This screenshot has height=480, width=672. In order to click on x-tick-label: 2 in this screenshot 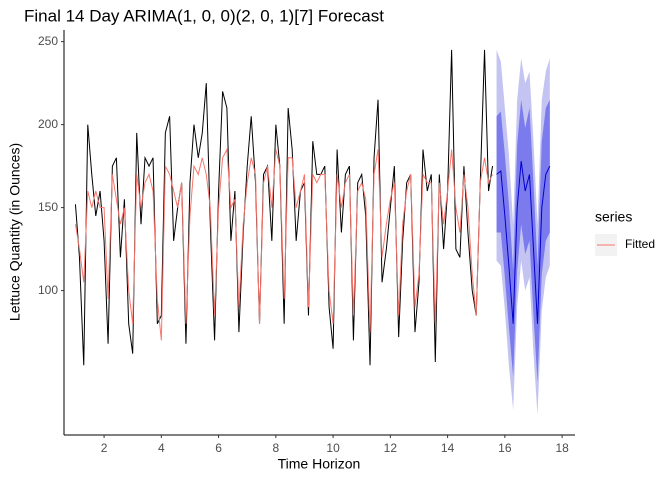, I will do `click(104, 448)`.